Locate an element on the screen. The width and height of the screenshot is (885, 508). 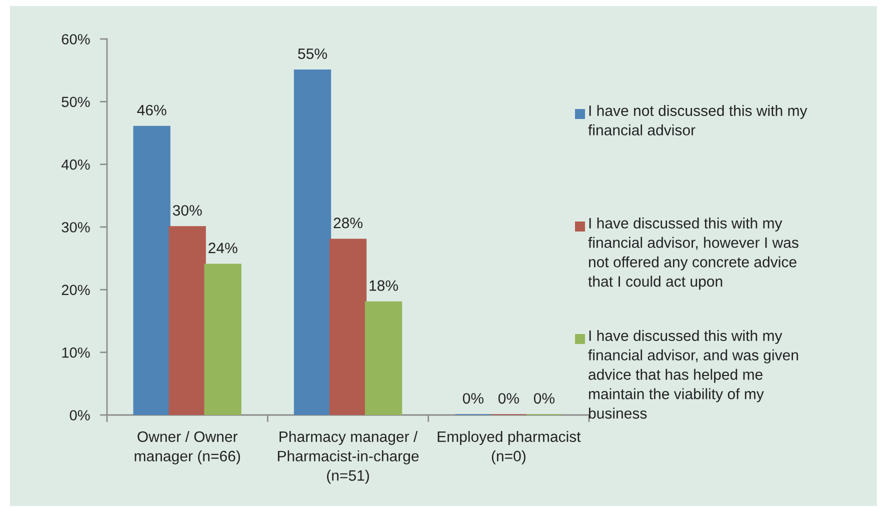
data-label: 18% is located at coordinates (384, 285).